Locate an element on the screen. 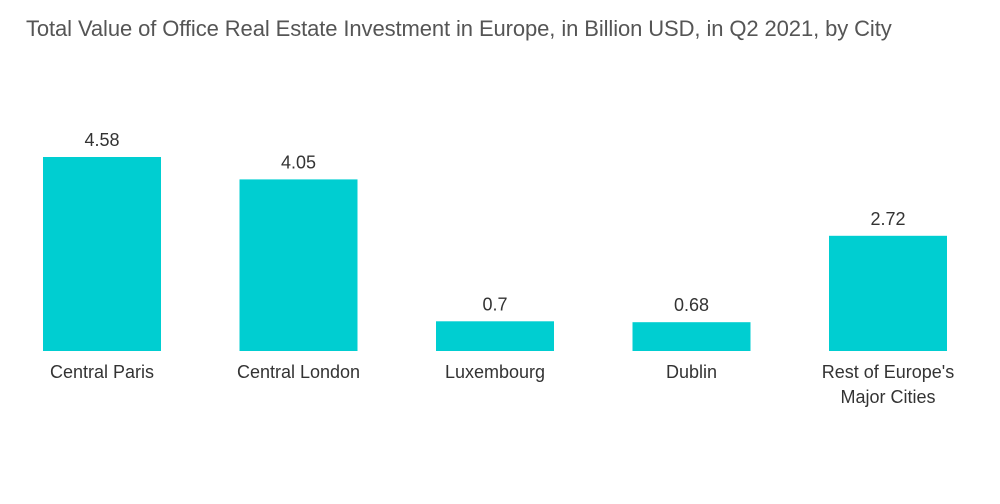 The width and height of the screenshot is (1000, 504). value-label-0: 4.58 is located at coordinates (101, 140).